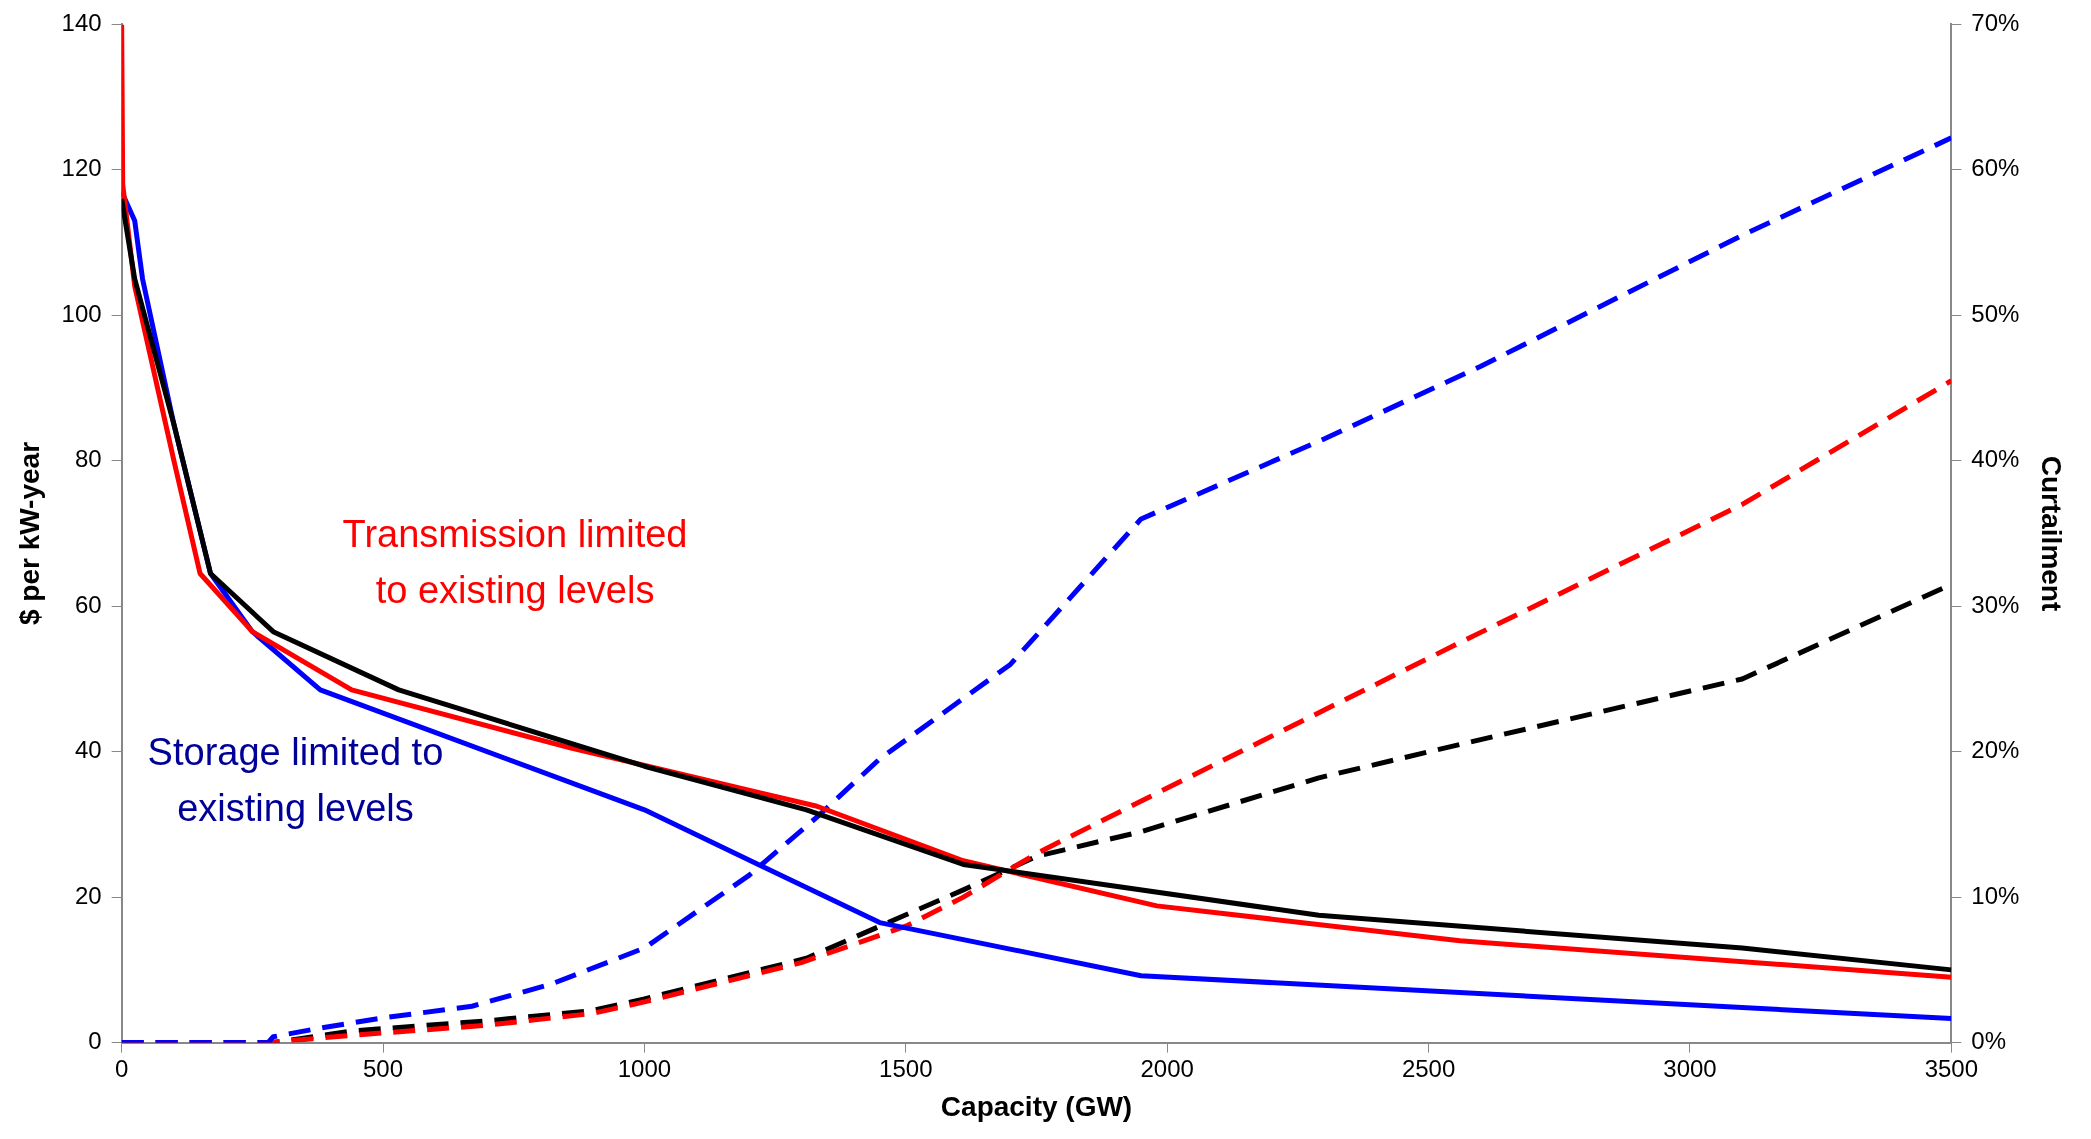  Describe the element at coordinates (906, 1068) in the screenshot. I see `x-tick-label: 1500` at that location.